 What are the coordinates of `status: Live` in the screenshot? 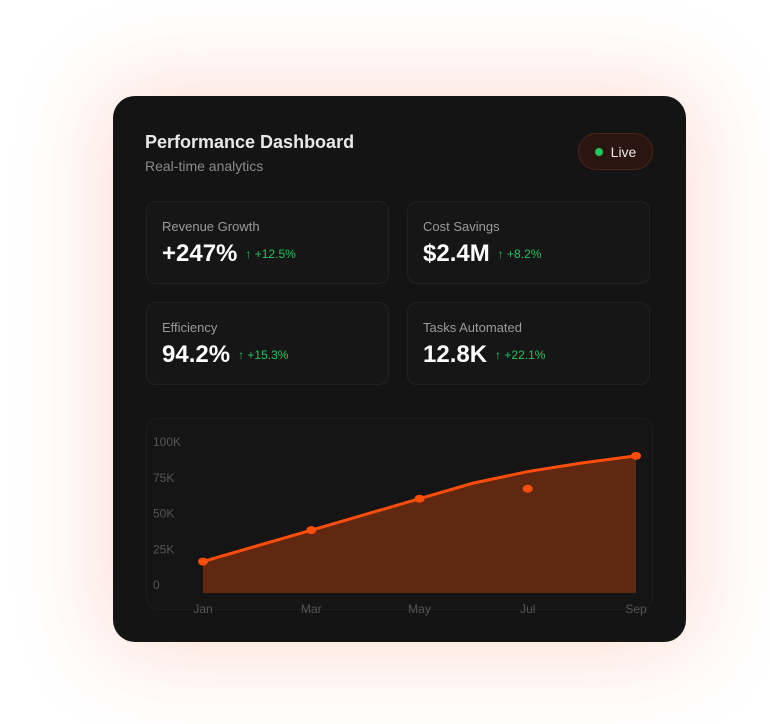 It's located at (623, 151).